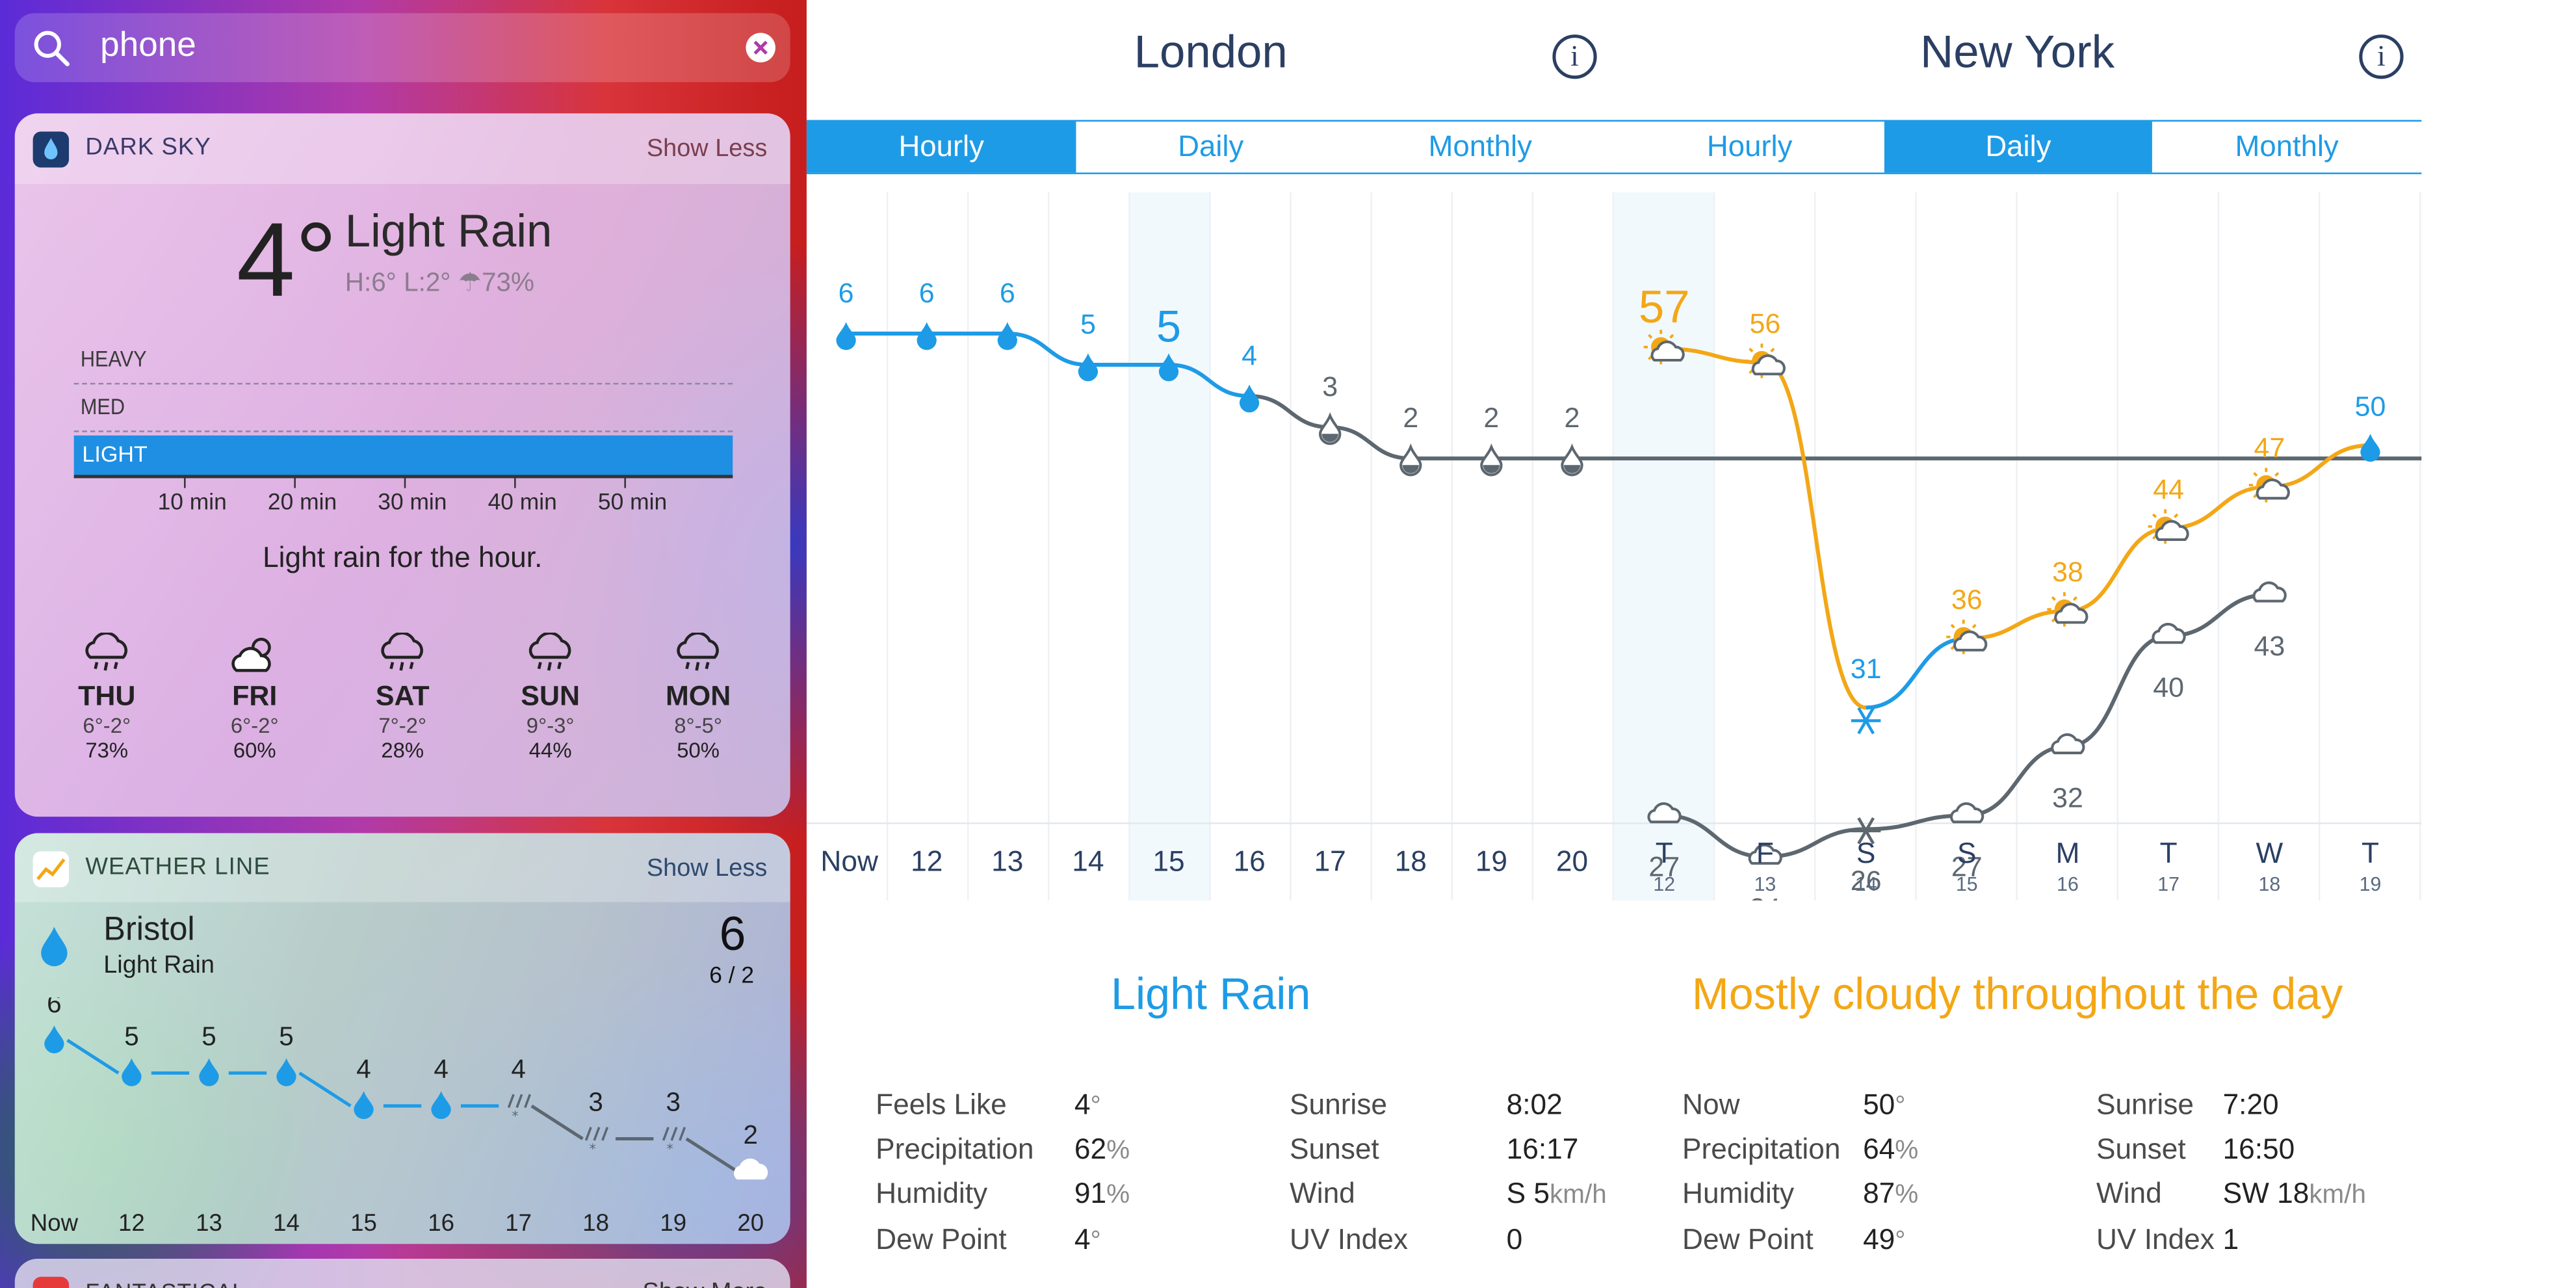 The image size is (2576, 1288). Describe the element at coordinates (732, 935) in the screenshot. I see `widget-current-temp: 6` at that location.